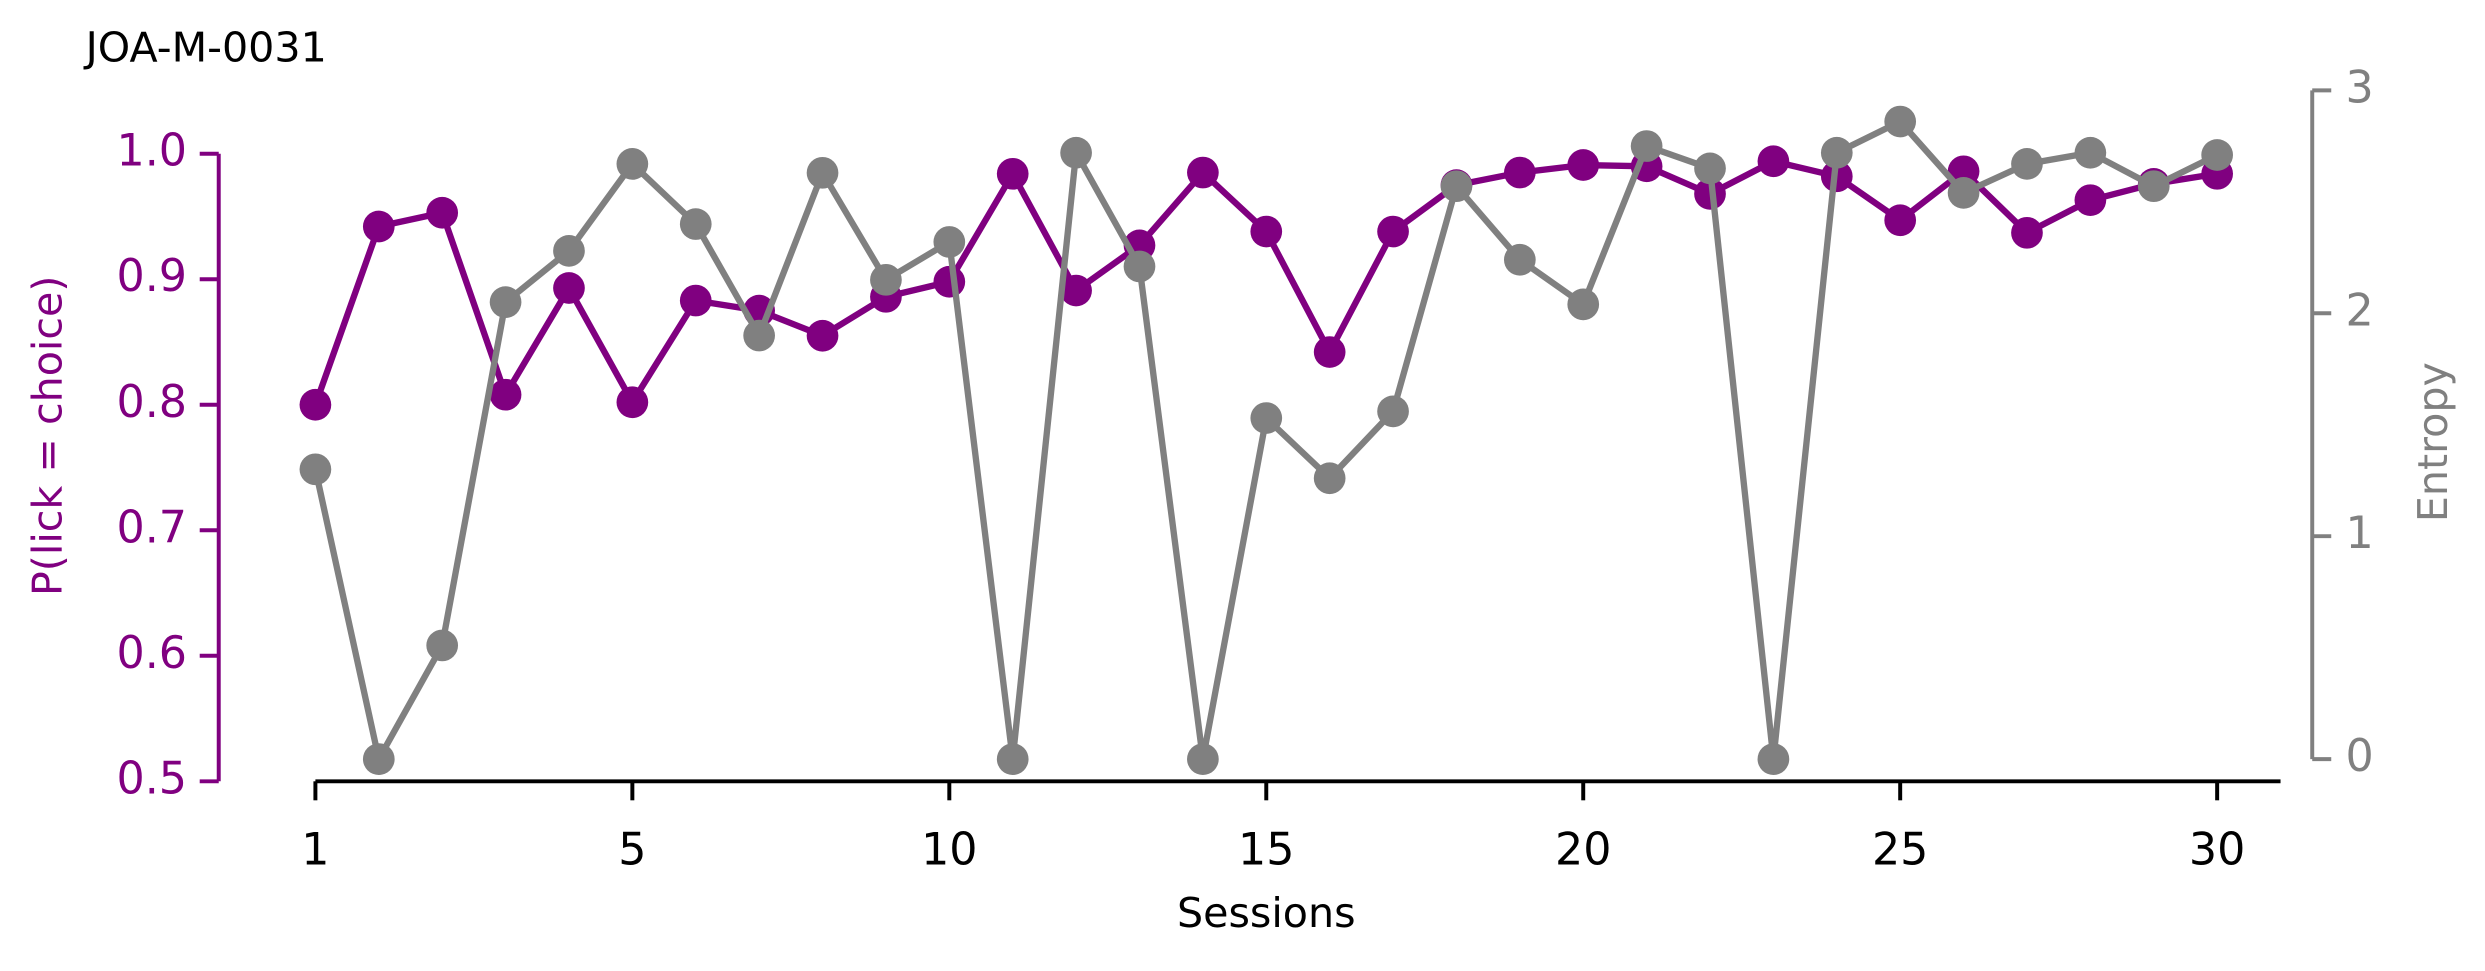  I want to click on chart-title: JOA-M-0031, so click(205, 48).